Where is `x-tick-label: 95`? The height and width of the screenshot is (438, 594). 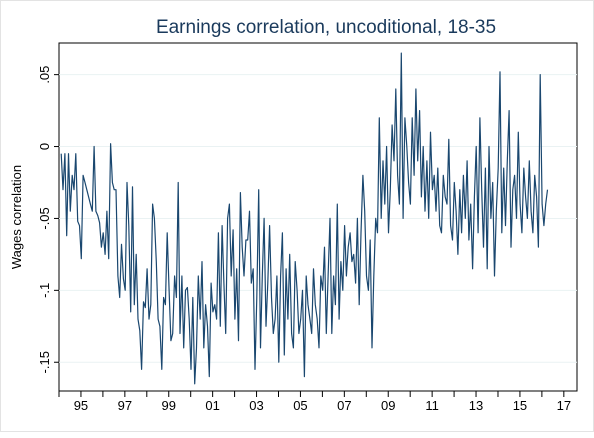
x-tick-label: 95 is located at coordinates (81, 405).